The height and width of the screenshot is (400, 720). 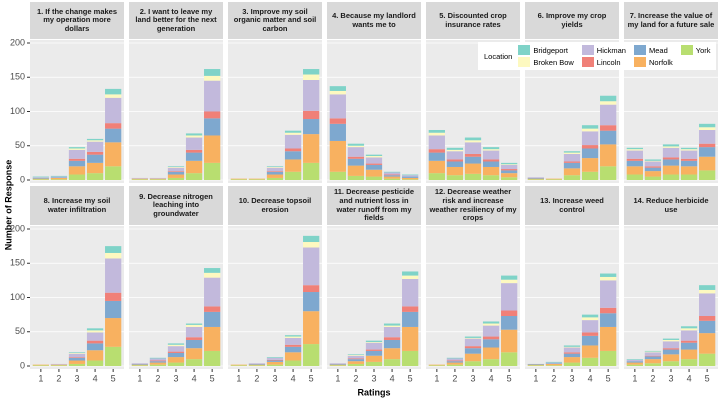 I want to click on y-tick-label: 150, so click(x=17, y=263).